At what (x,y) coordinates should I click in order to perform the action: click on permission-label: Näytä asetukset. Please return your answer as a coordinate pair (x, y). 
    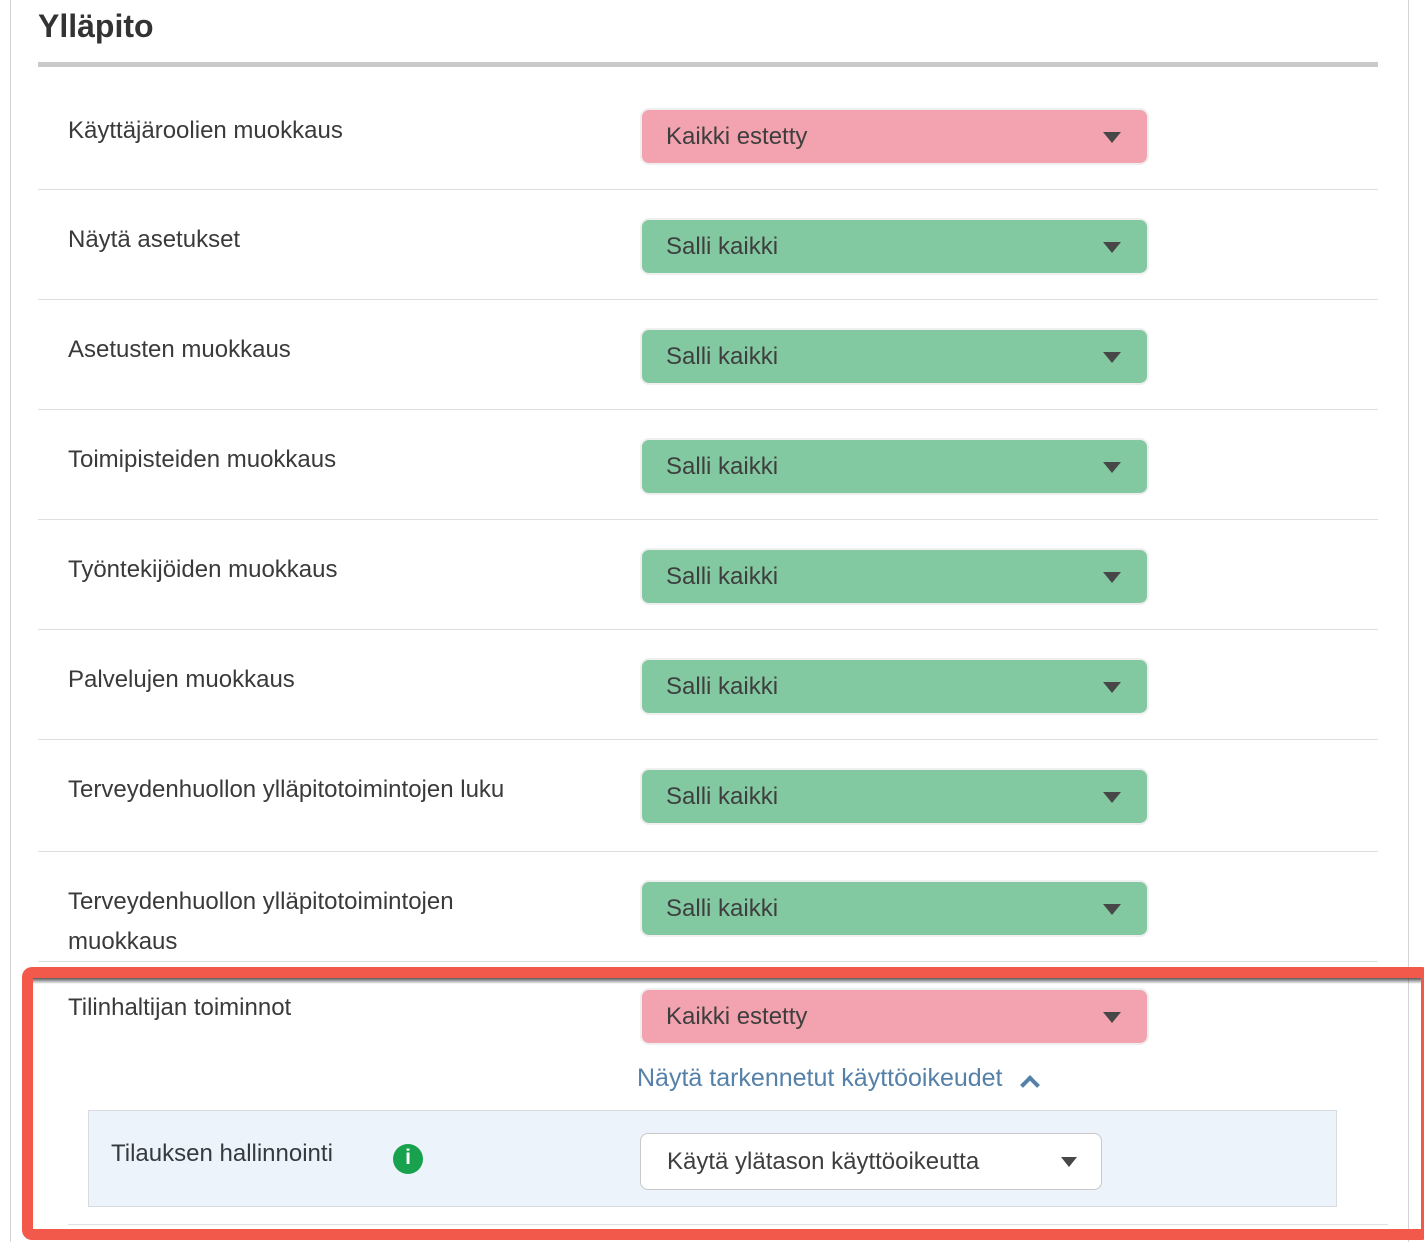
    Looking at the image, I should click on (154, 239).